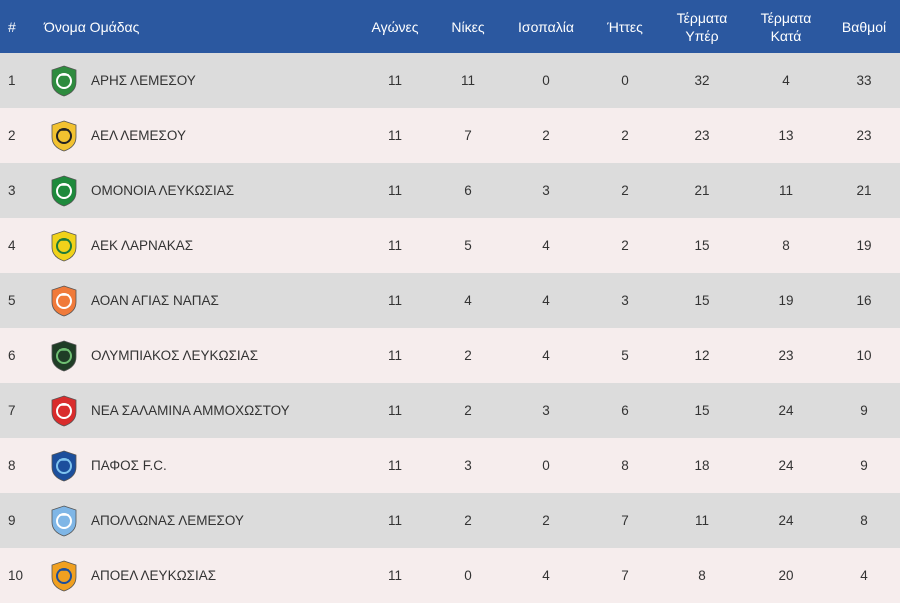 The height and width of the screenshot is (603, 900). Describe the element at coordinates (701, 520) in the screenshot. I see `goals-for-cell: 11` at that location.